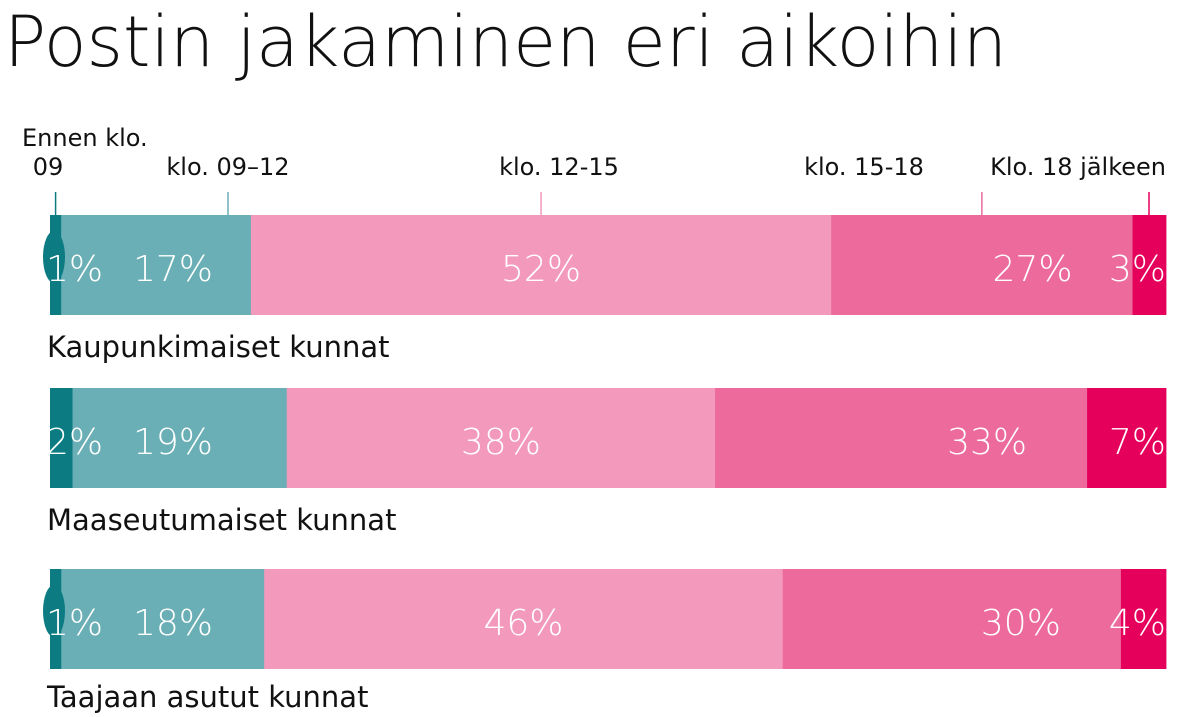 This screenshot has height=717, width=1199. What do you see at coordinates (221, 520) in the screenshot?
I see `category-label: Maaseutumaiset kunnat` at bounding box center [221, 520].